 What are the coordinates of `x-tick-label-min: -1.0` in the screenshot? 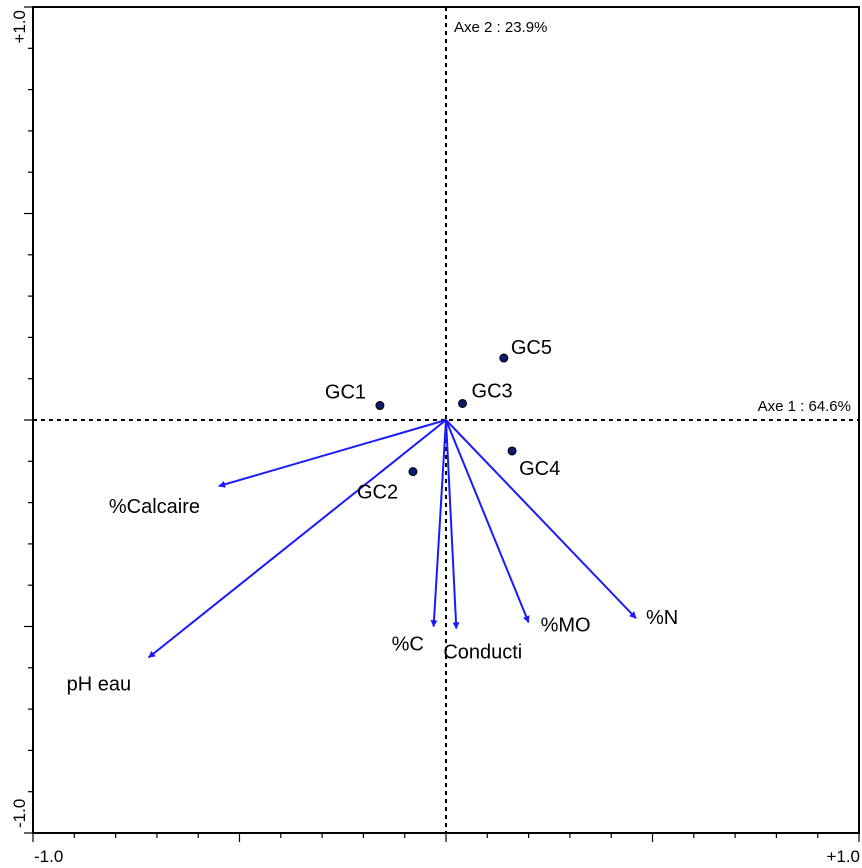 It's located at (48, 856).